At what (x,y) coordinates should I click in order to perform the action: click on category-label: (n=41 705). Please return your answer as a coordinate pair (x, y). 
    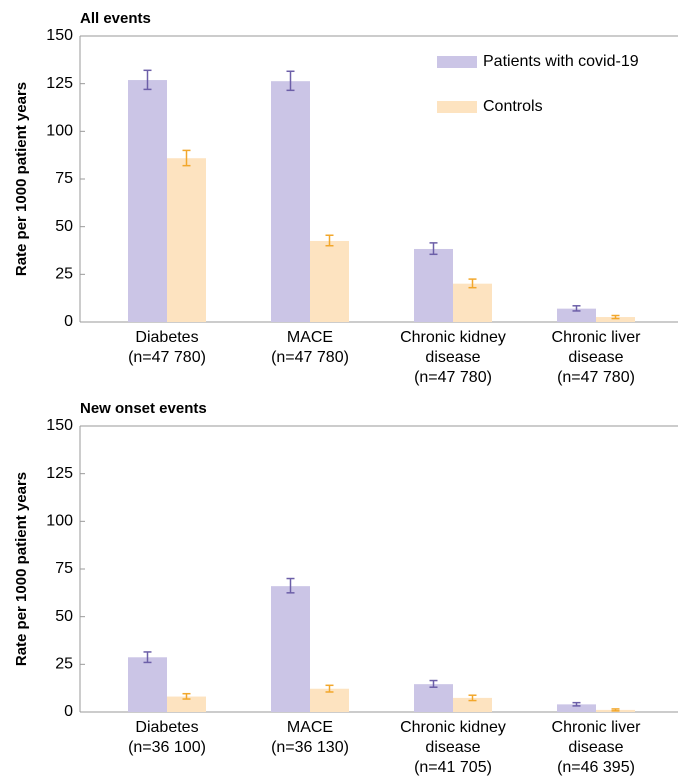
    Looking at the image, I should click on (453, 767).